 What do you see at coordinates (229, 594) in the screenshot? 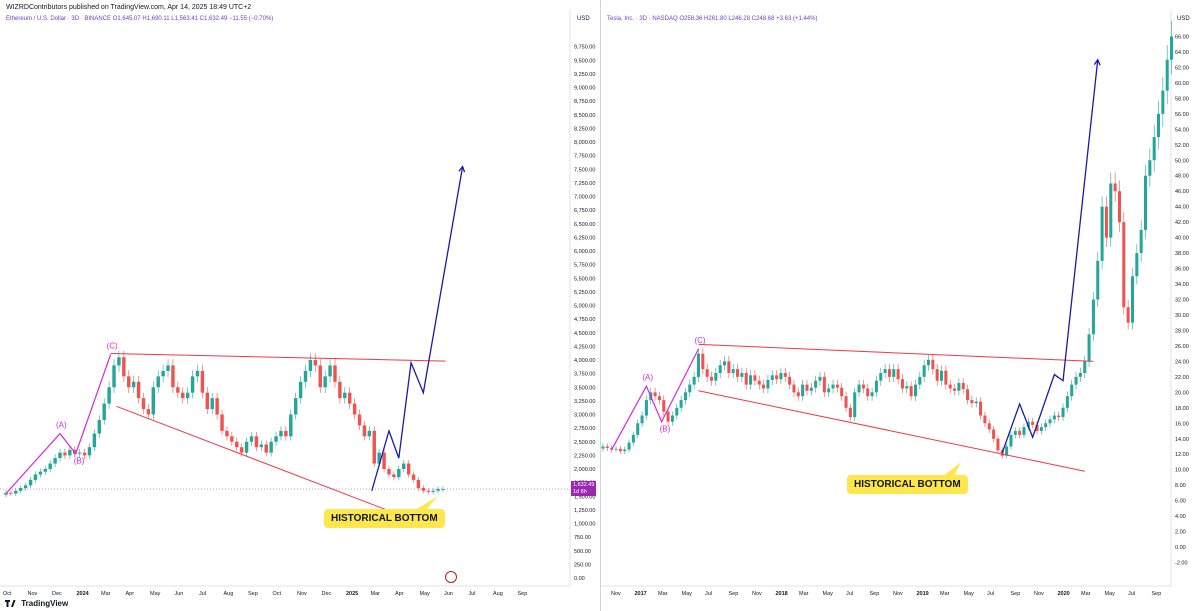
I see `time-tick-label: Aug` at bounding box center [229, 594].